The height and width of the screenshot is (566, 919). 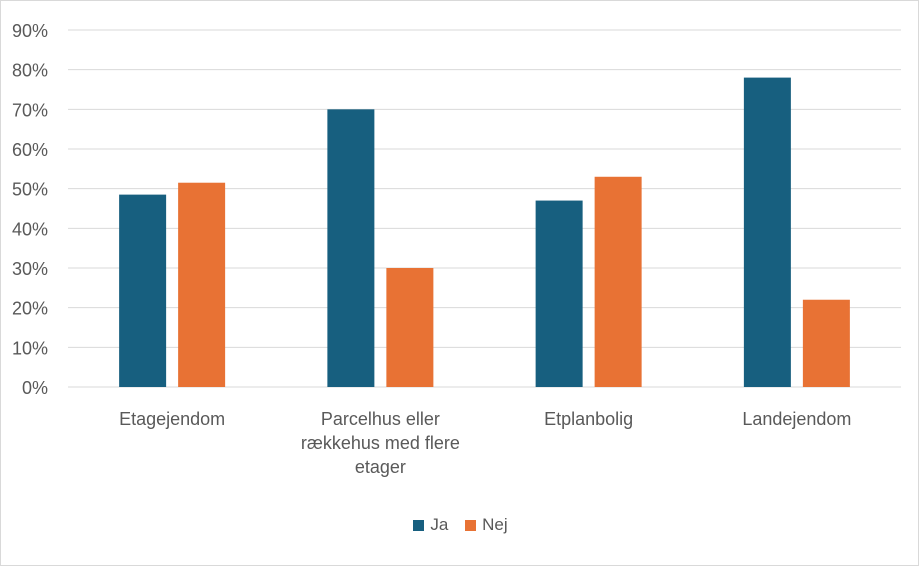 What do you see at coordinates (30, 229) in the screenshot?
I see `y-tick-label: 40%` at bounding box center [30, 229].